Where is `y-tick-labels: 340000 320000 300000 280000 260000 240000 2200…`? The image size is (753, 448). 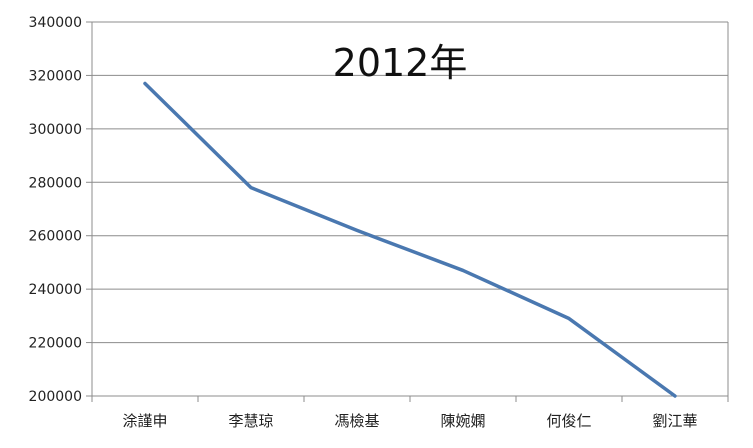 y-tick-labels: 340000 320000 300000 280000 260000 240000 2200… is located at coordinates (55, 210).